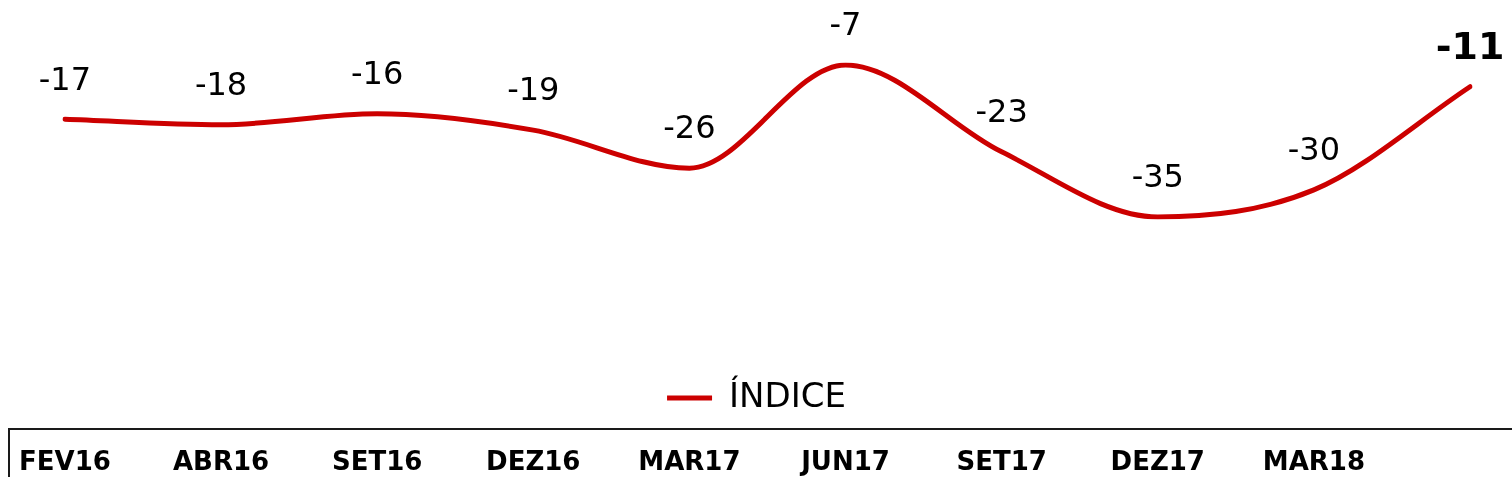  I want to click on data-label: -17, so click(65, 78).